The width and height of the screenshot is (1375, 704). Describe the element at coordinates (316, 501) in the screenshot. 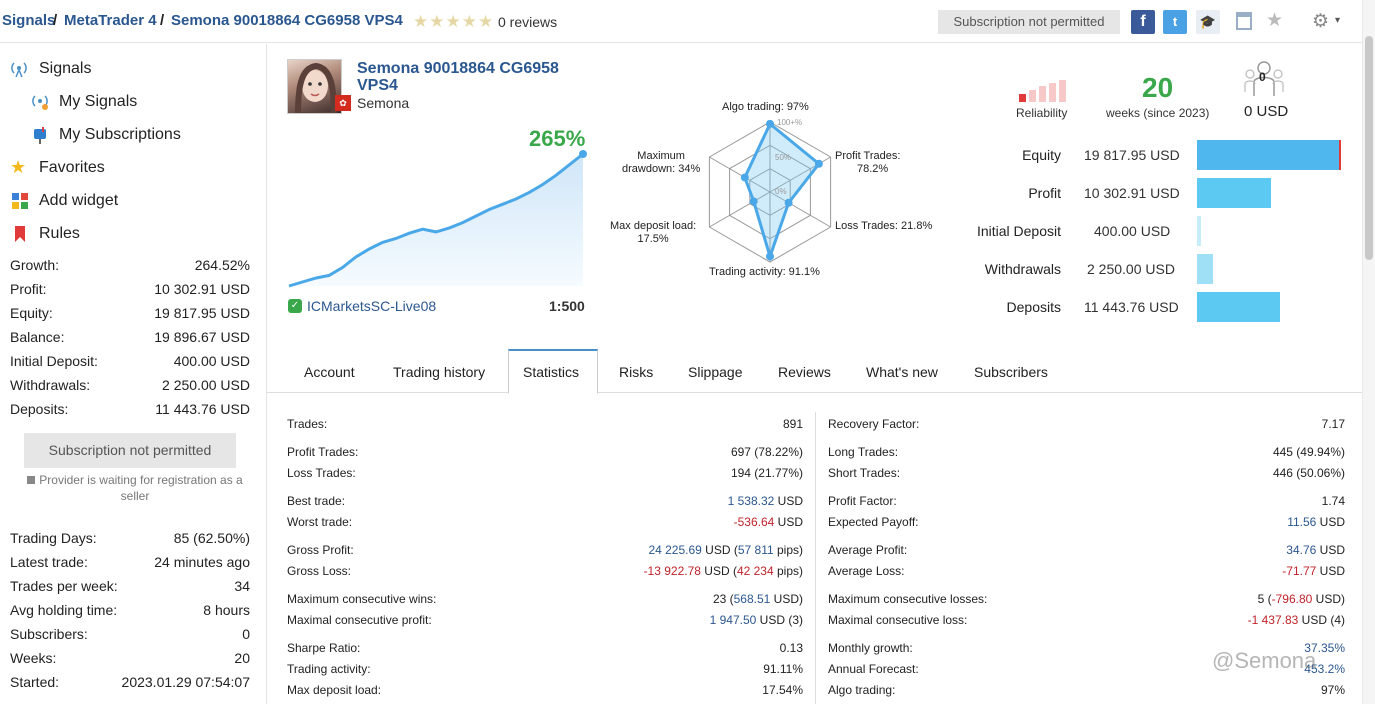

I see `stat-label: Best trade:` at that location.